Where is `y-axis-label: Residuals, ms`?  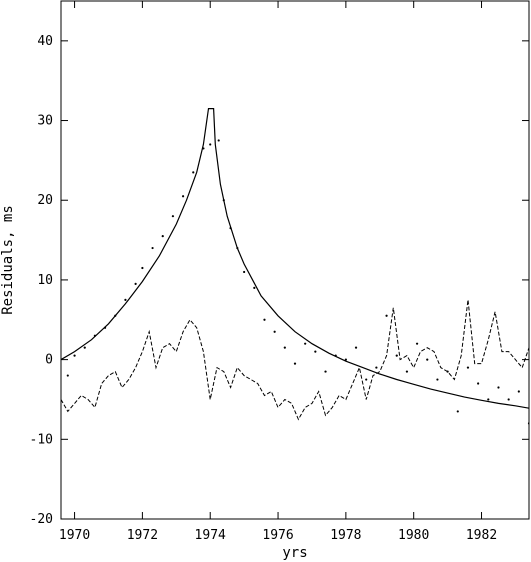 y-axis-label: Residuals, ms is located at coordinates (8, 260).